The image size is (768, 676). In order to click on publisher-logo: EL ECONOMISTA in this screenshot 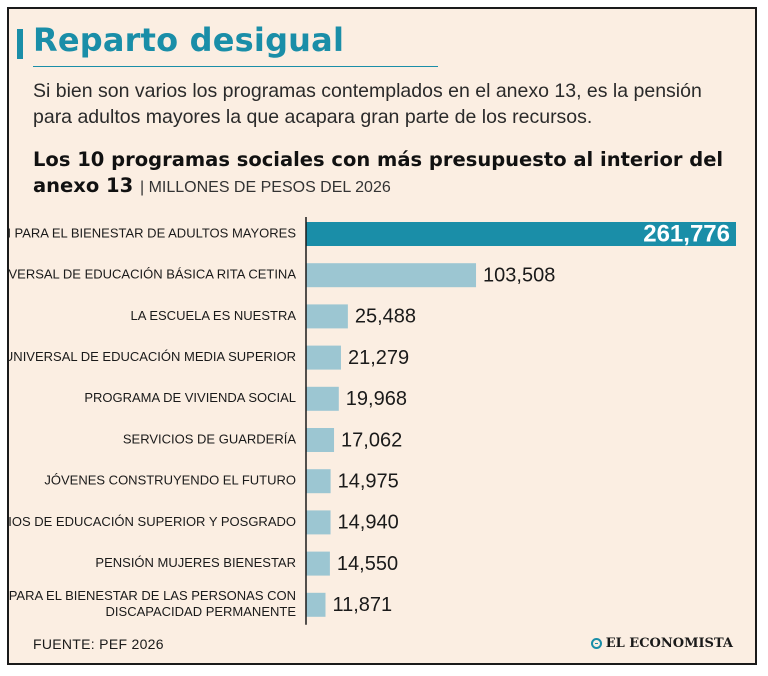, I will do `click(661, 643)`.